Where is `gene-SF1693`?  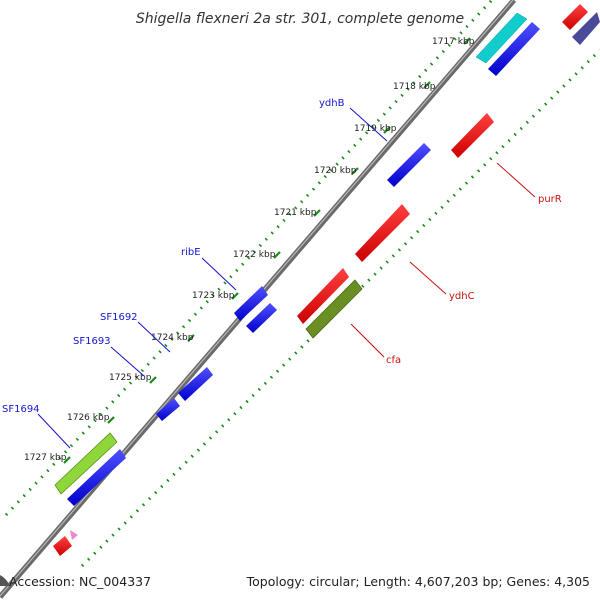 gene-SF1693 is located at coordinates (195, 384).